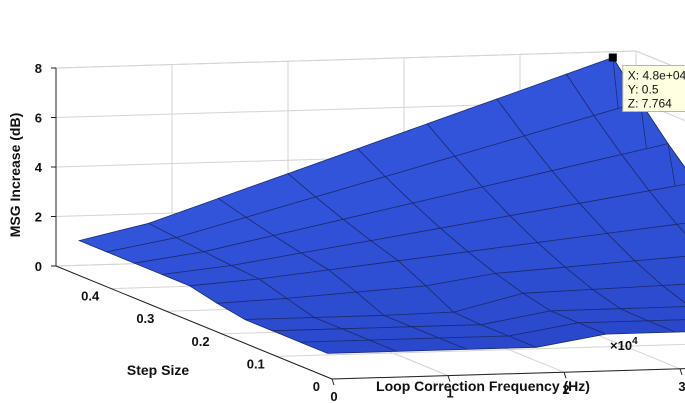 The height and width of the screenshot is (403, 685). What do you see at coordinates (38, 118) in the screenshot?
I see `z-tick-label: 6` at bounding box center [38, 118].